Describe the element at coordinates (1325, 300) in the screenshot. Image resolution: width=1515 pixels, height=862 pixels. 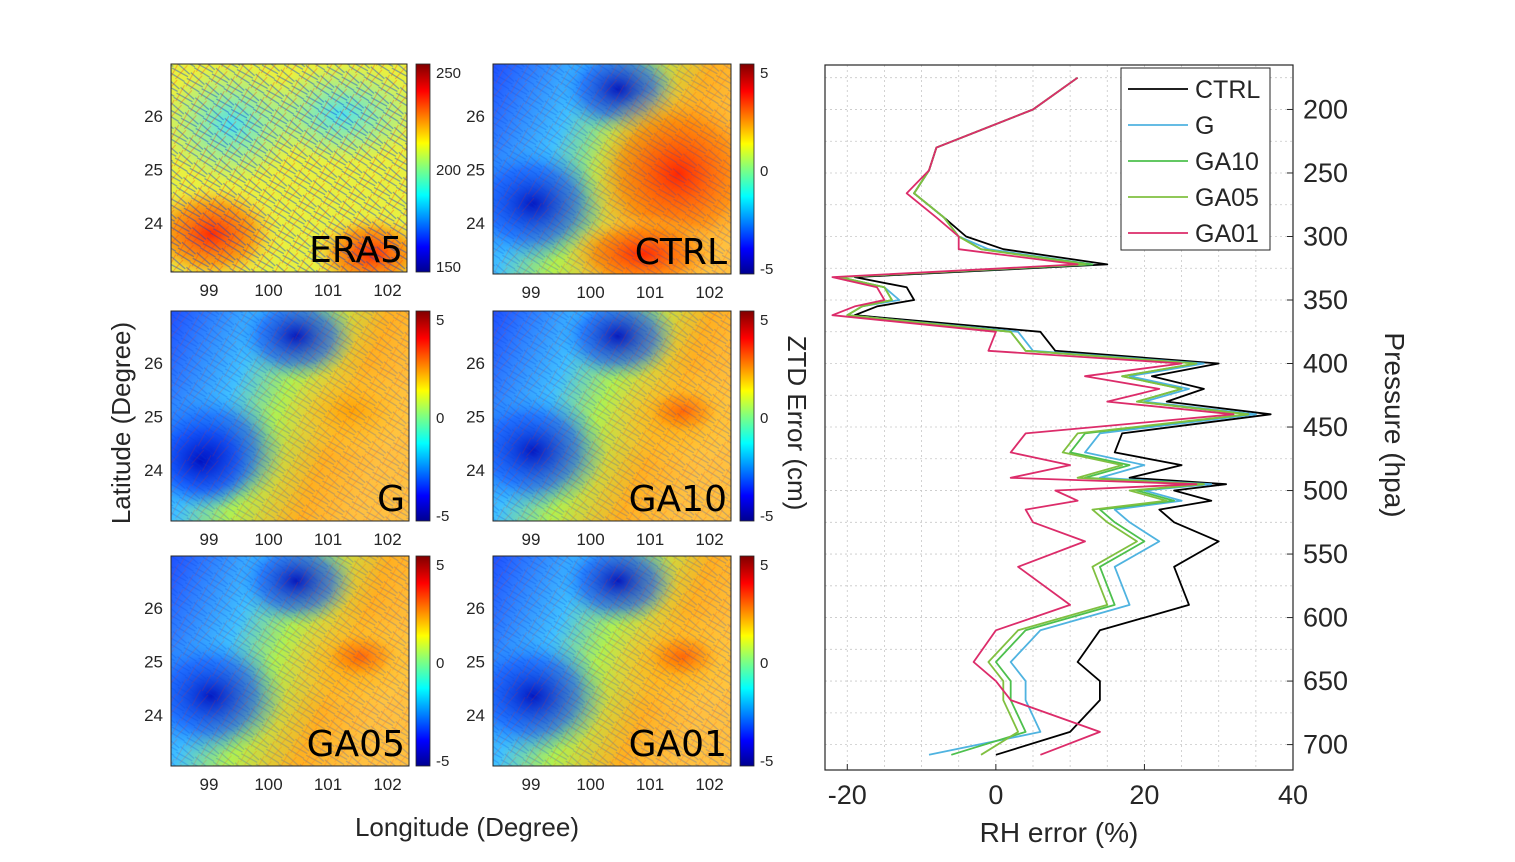
I see `y-tick-label: 350` at that location.